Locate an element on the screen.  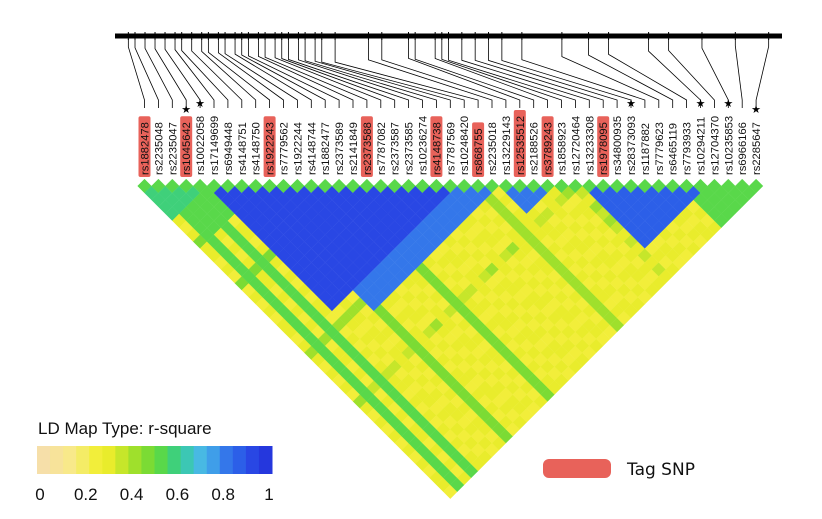
snp-label: rs7779623 is located at coordinates (660, 148).